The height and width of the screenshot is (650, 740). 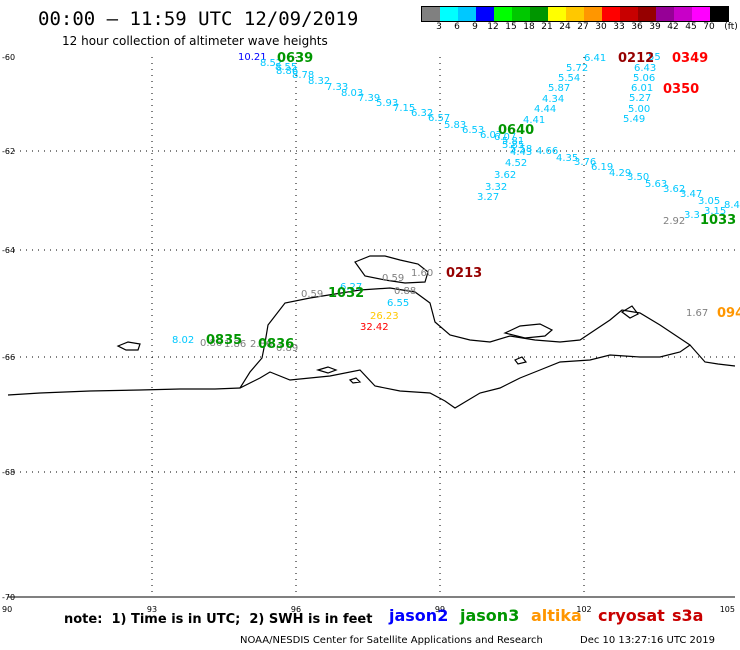 I want to click on legend-altika: altika, so click(x=556, y=615).